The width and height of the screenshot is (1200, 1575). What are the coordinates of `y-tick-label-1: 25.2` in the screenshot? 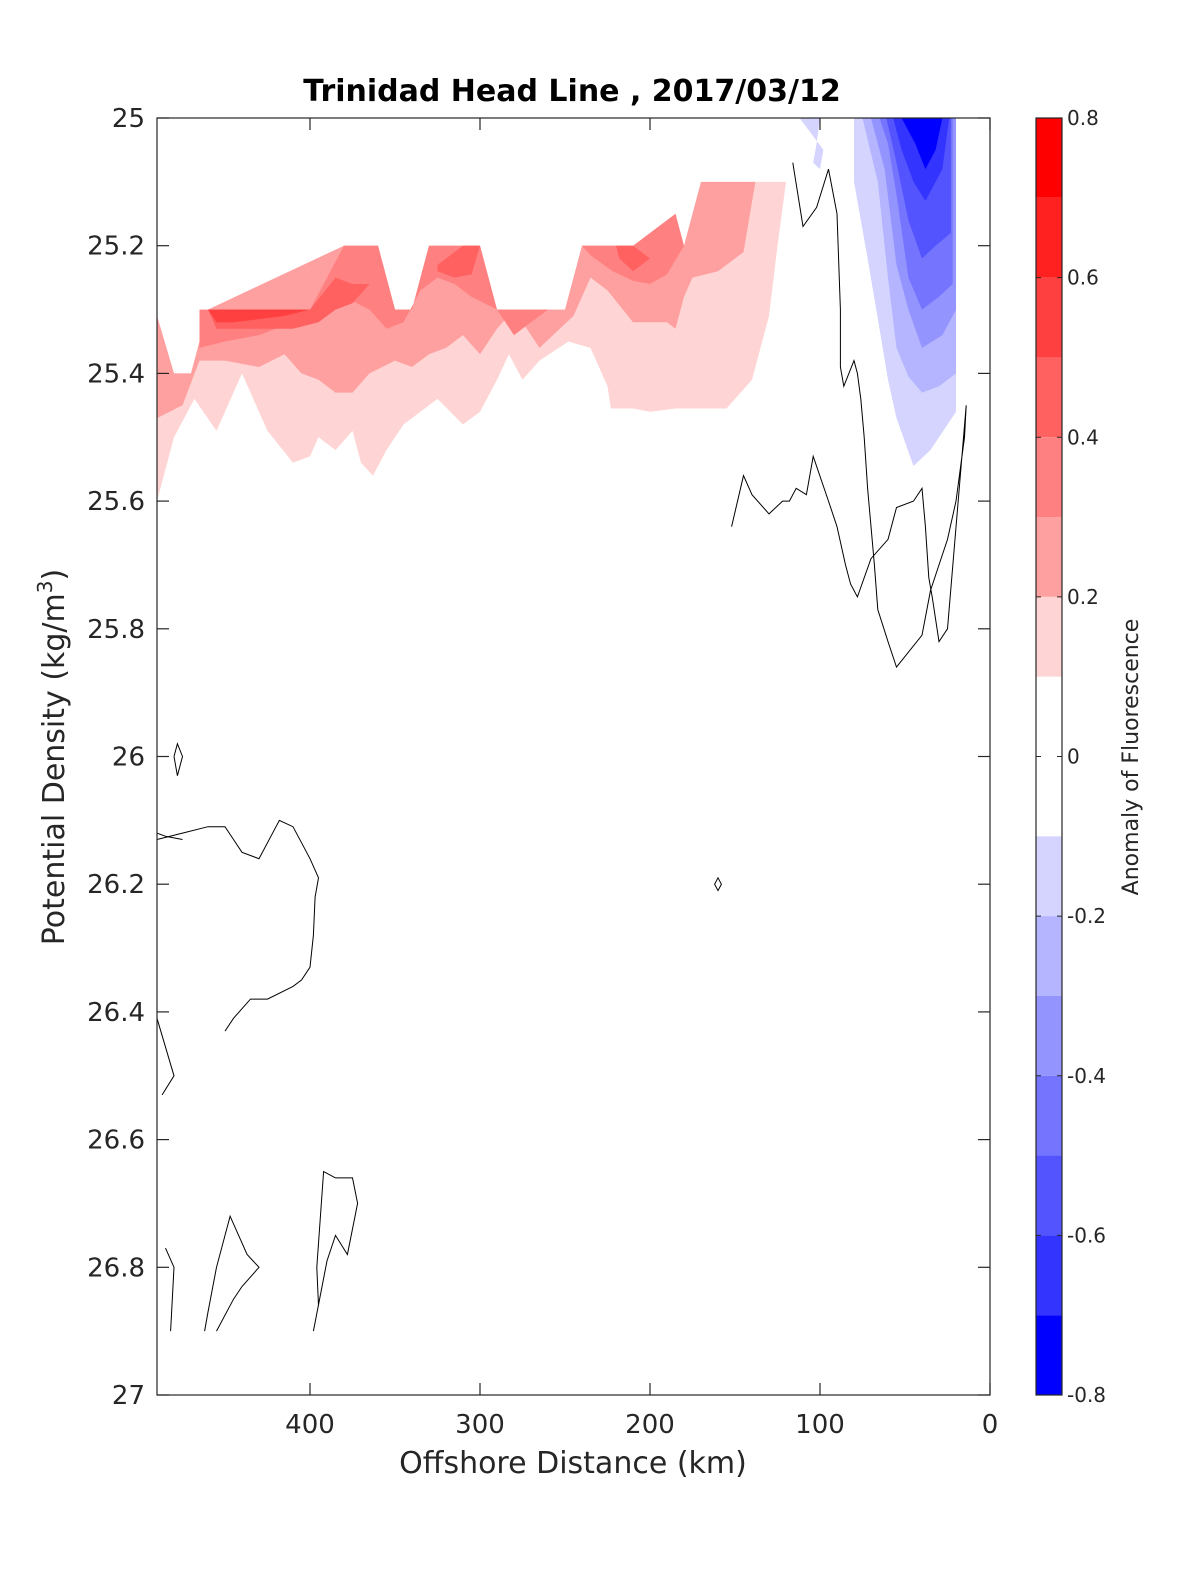 It's located at (116, 247).